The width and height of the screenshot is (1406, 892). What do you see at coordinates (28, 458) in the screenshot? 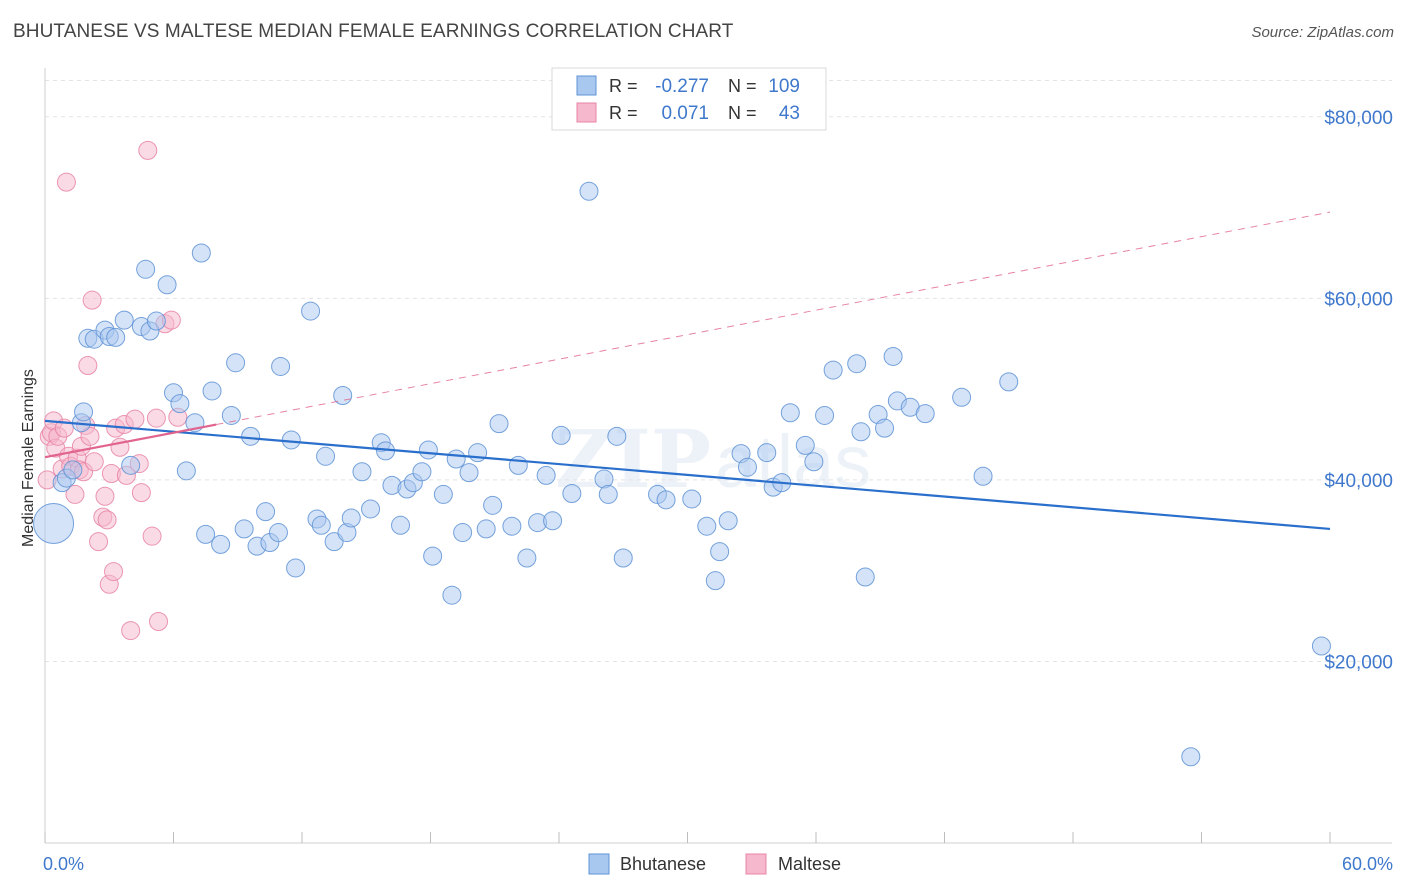
I see `y-axis-label: Median Female Earnings` at bounding box center [28, 458].